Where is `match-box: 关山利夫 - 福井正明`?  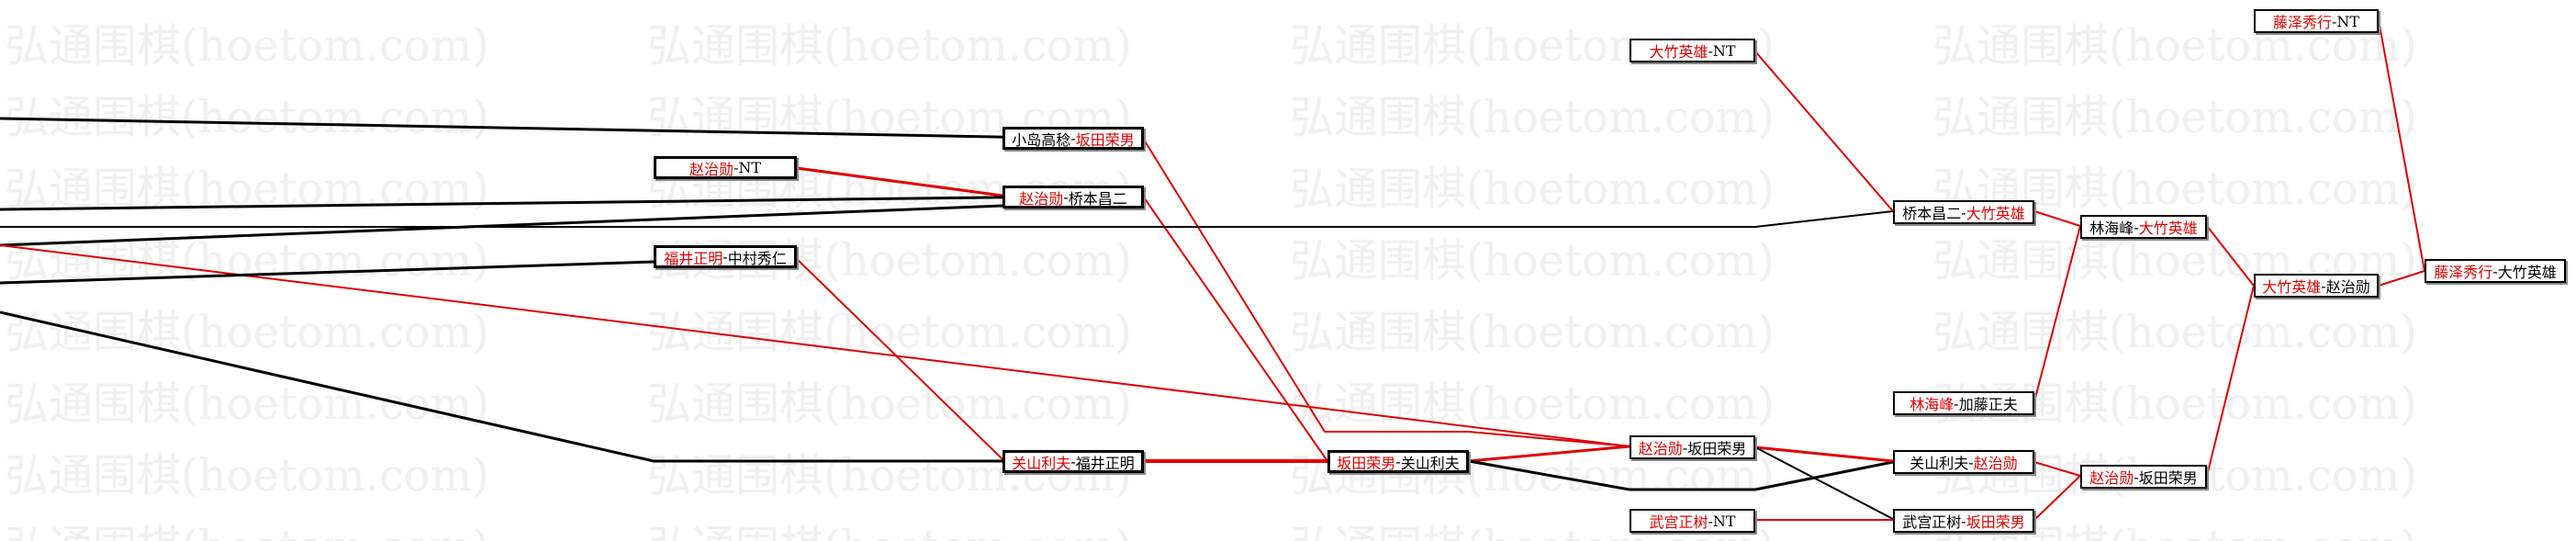 match-box: 关山利夫 - 福井正明 is located at coordinates (1073, 461).